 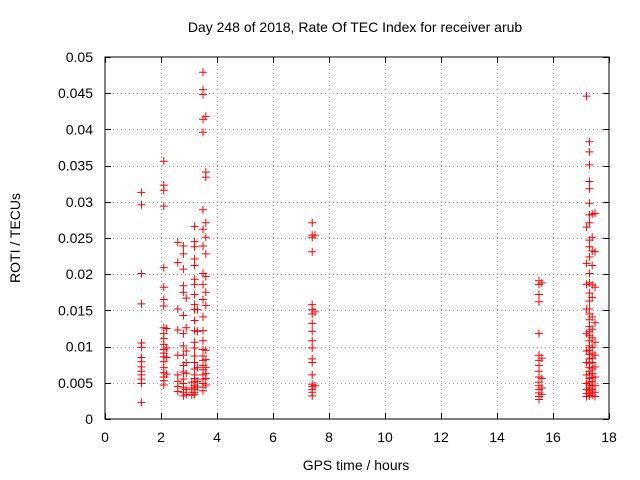 What do you see at coordinates (75, 383) in the screenshot?
I see `y-tick-label: 0.005` at bounding box center [75, 383].